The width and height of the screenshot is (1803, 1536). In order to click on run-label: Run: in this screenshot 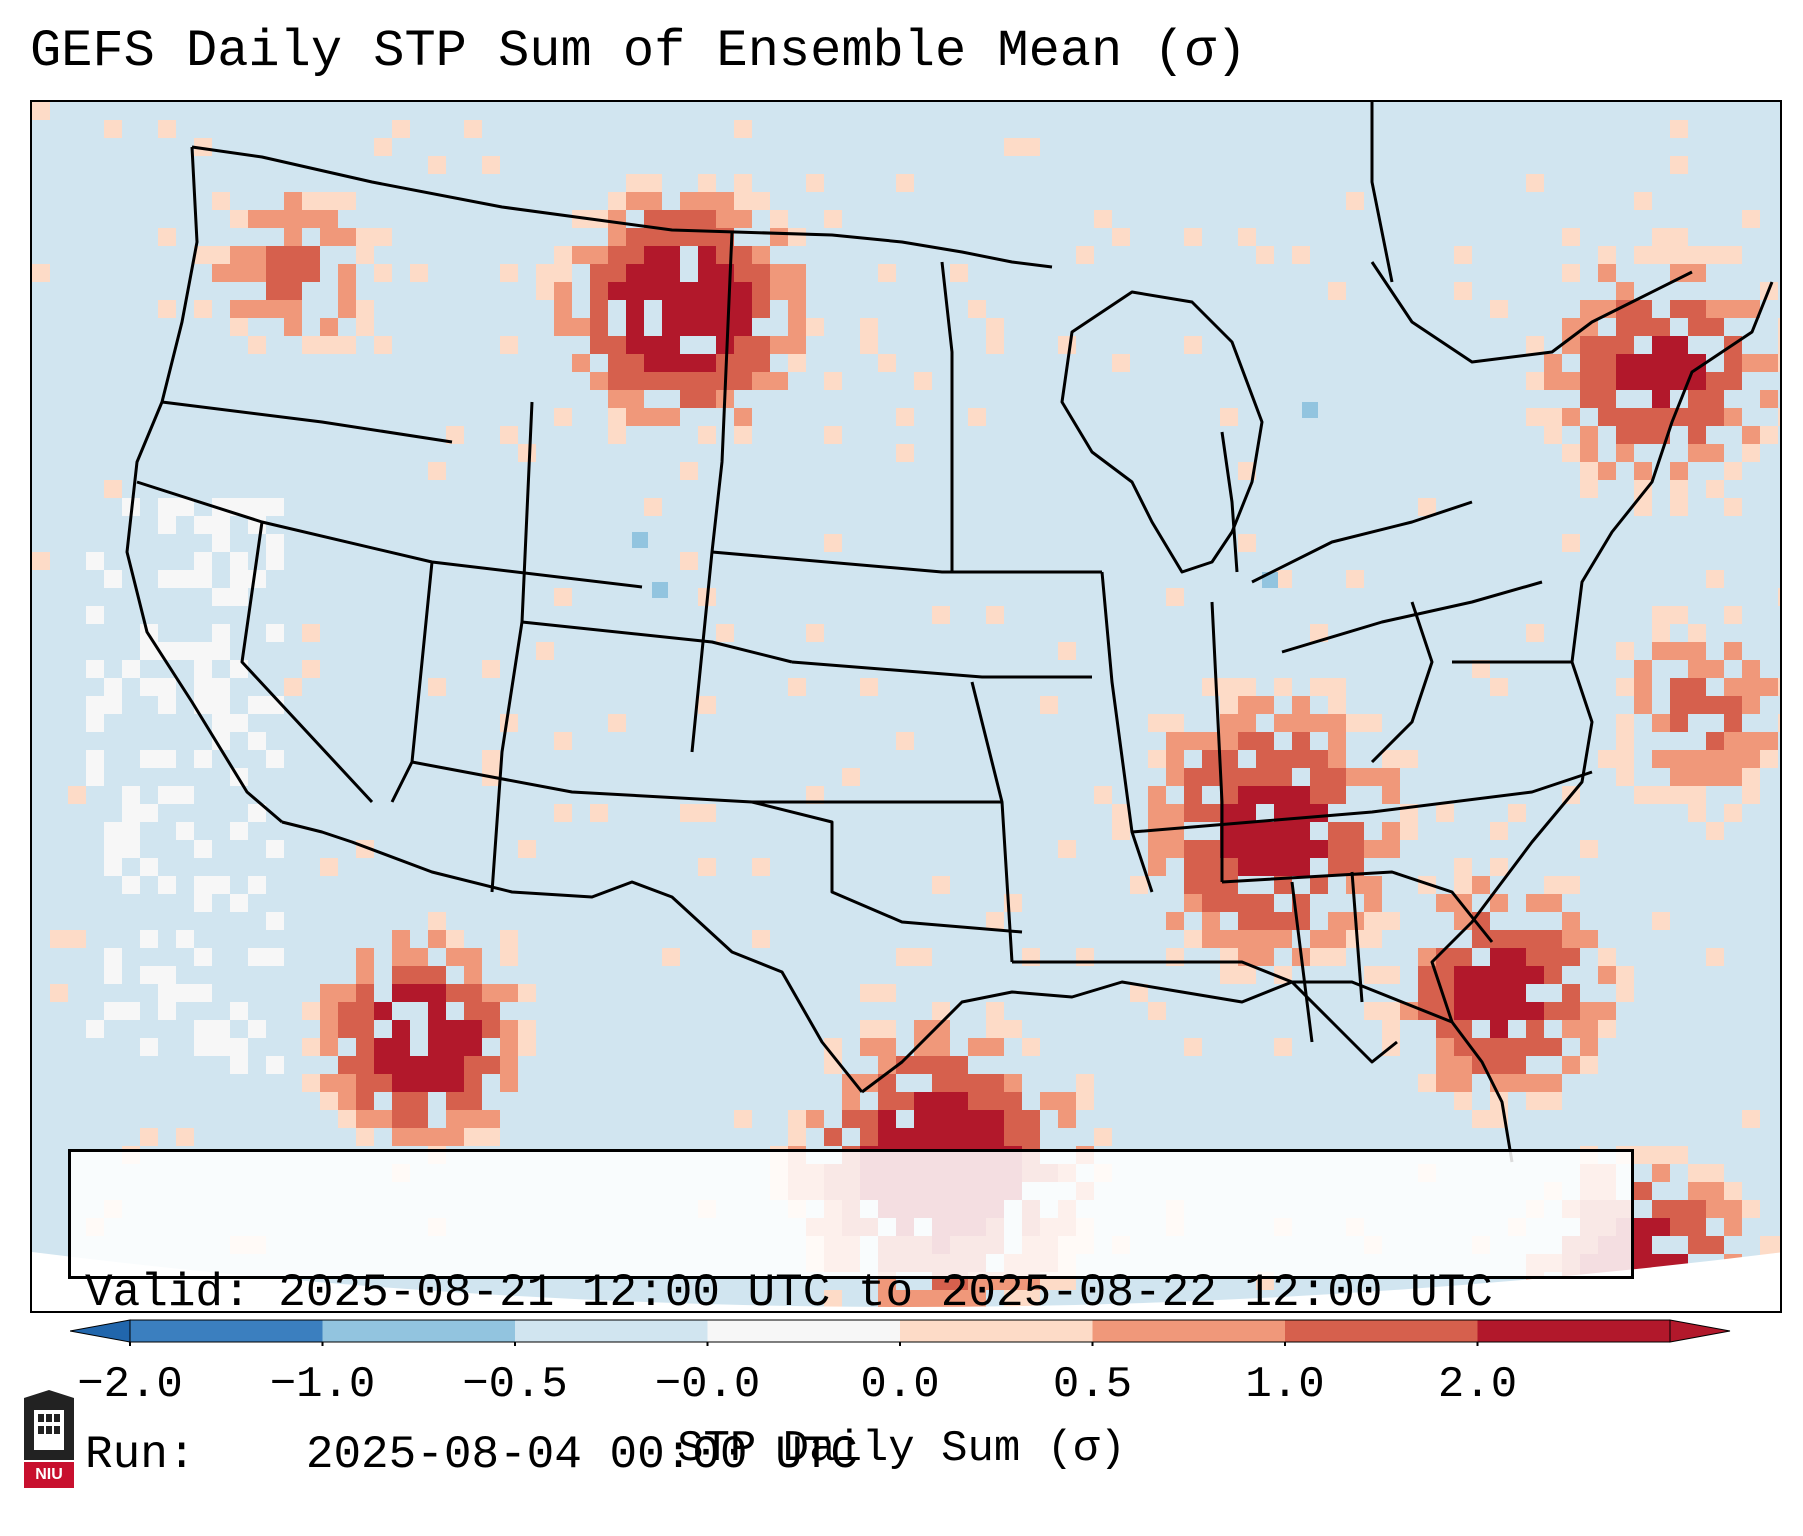, I will do `click(140, 1455)`.